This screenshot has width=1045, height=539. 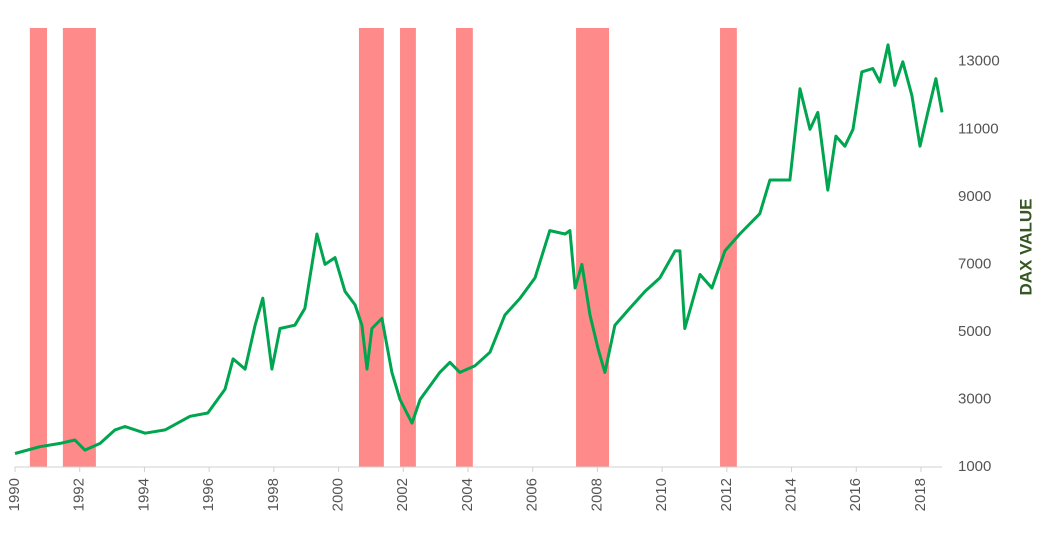 What do you see at coordinates (978, 128) in the screenshot?
I see `y-tick-label: 11000` at bounding box center [978, 128].